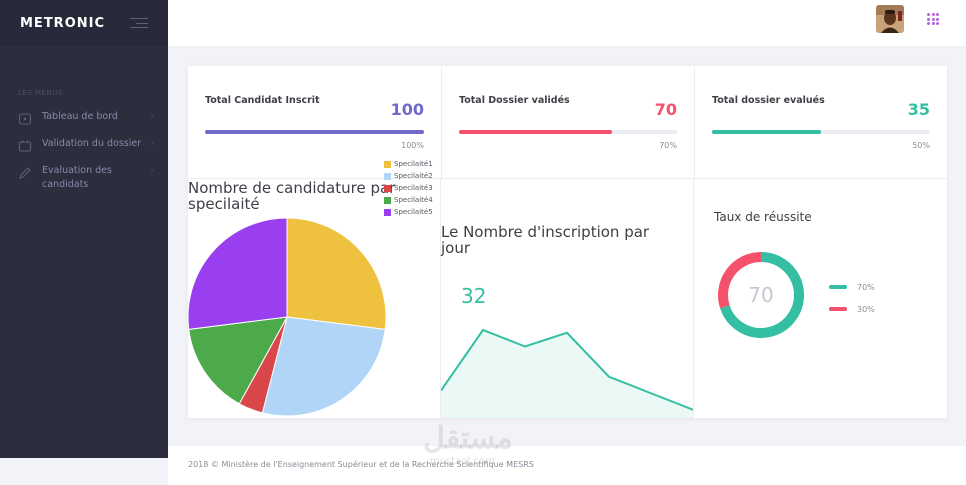 This screenshot has height=485, width=966. What do you see at coordinates (918, 109) in the screenshot?
I see `stat-value: 35` at bounding box center [918, 109].